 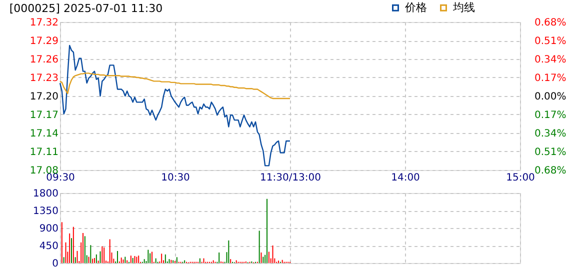 I want to click on chart-title: [000025] 2025-07-01 11:30, so click(x=86, y=8).